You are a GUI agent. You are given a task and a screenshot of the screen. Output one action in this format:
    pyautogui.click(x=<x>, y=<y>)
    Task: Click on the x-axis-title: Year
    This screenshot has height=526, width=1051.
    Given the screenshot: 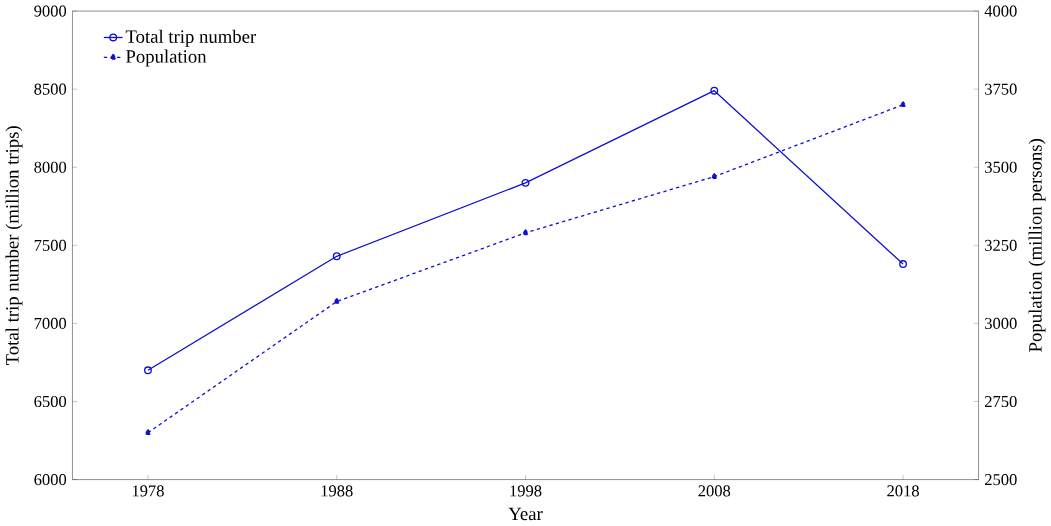 What is the action you would take?
    pyautogui.click(x=525, y=514)
    